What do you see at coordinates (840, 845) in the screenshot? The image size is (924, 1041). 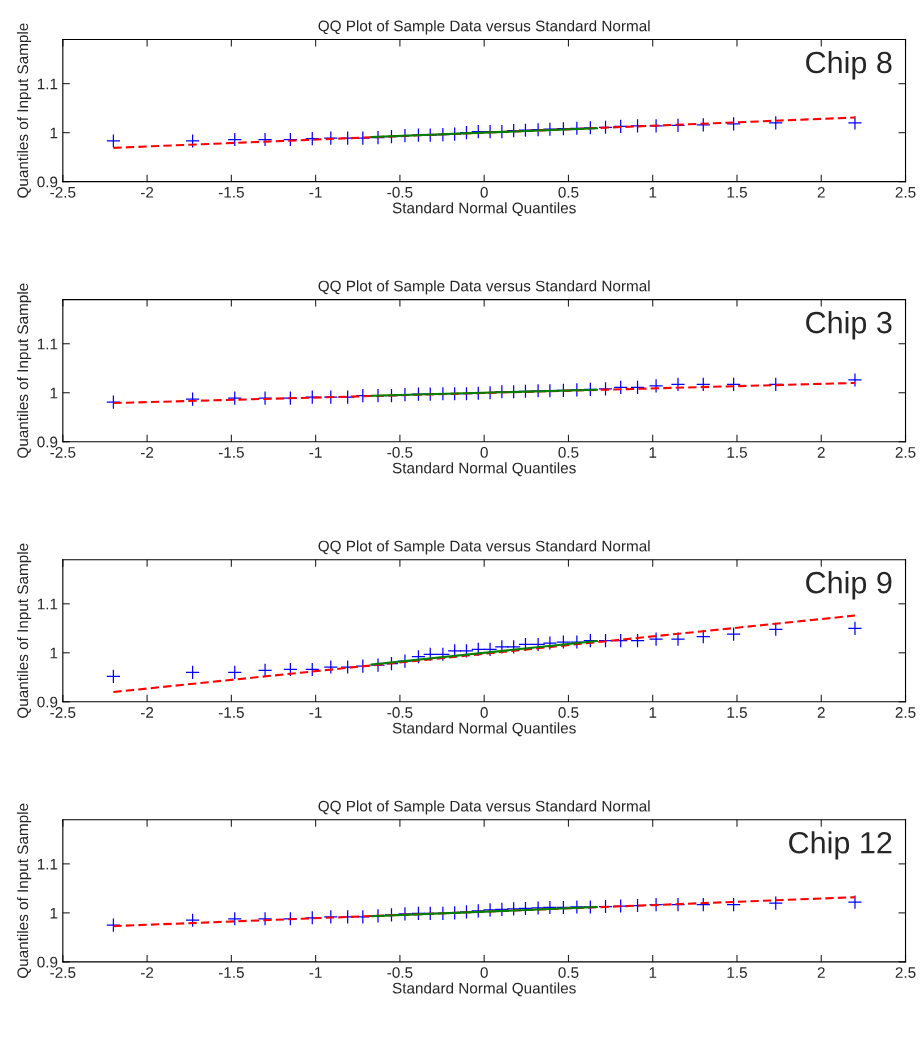 I see `annotation: Chip 12` at bounding box center [840, 845].